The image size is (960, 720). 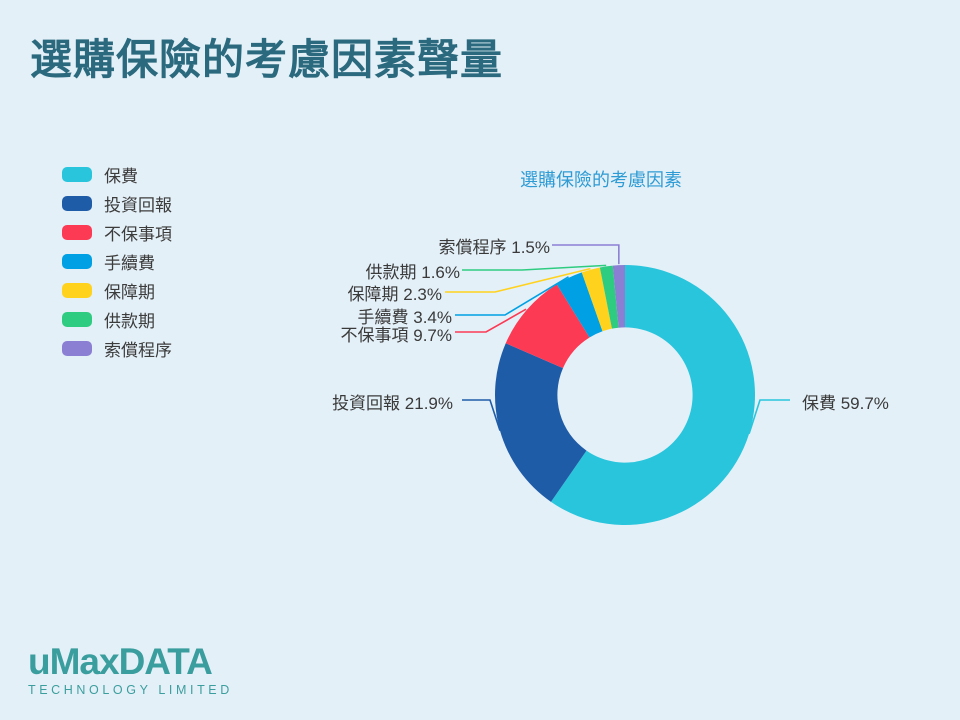 What do you see at coordinates (404, 317) in the screenshot?
I see `data-label: 手續費 3.4%` at bounding box center [404, 317].